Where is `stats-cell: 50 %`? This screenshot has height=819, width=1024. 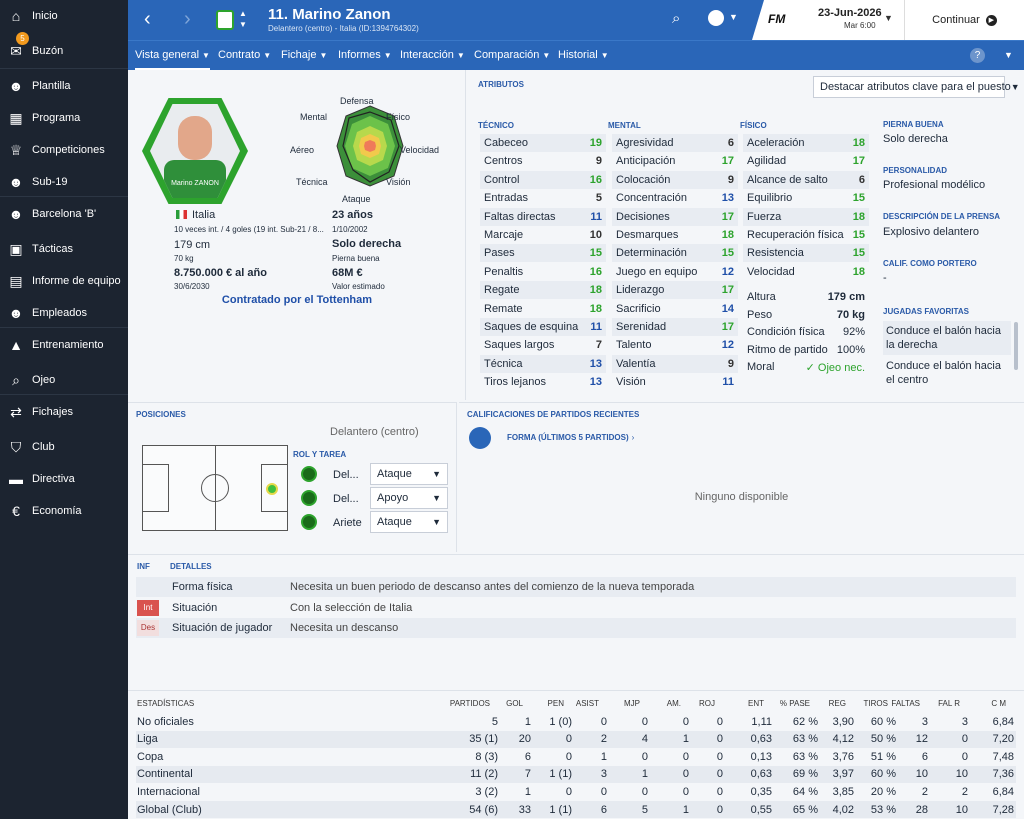
stats-cell: 50 % is located at coordinates (883, 739).